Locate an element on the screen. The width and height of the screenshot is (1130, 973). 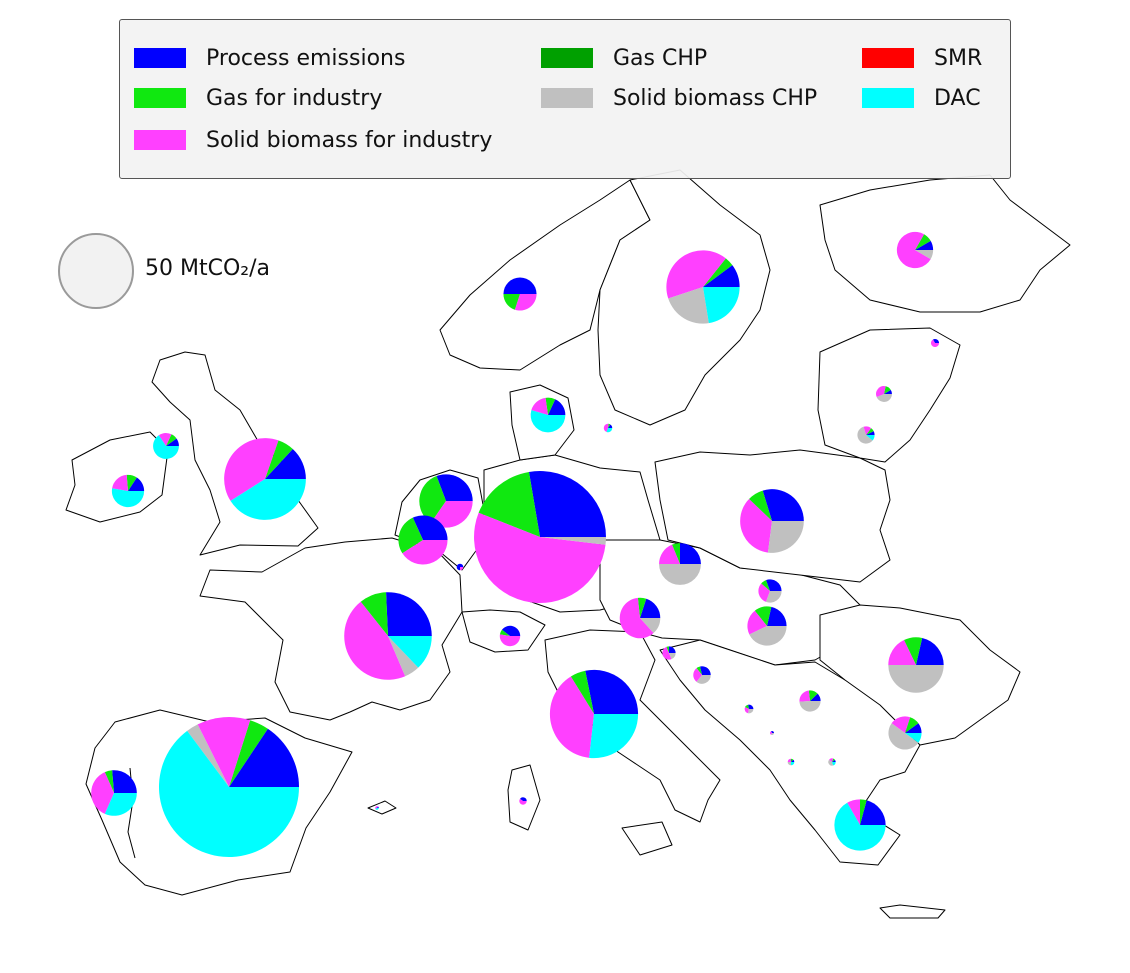
pie-albania is located at coordinates (791, 762).